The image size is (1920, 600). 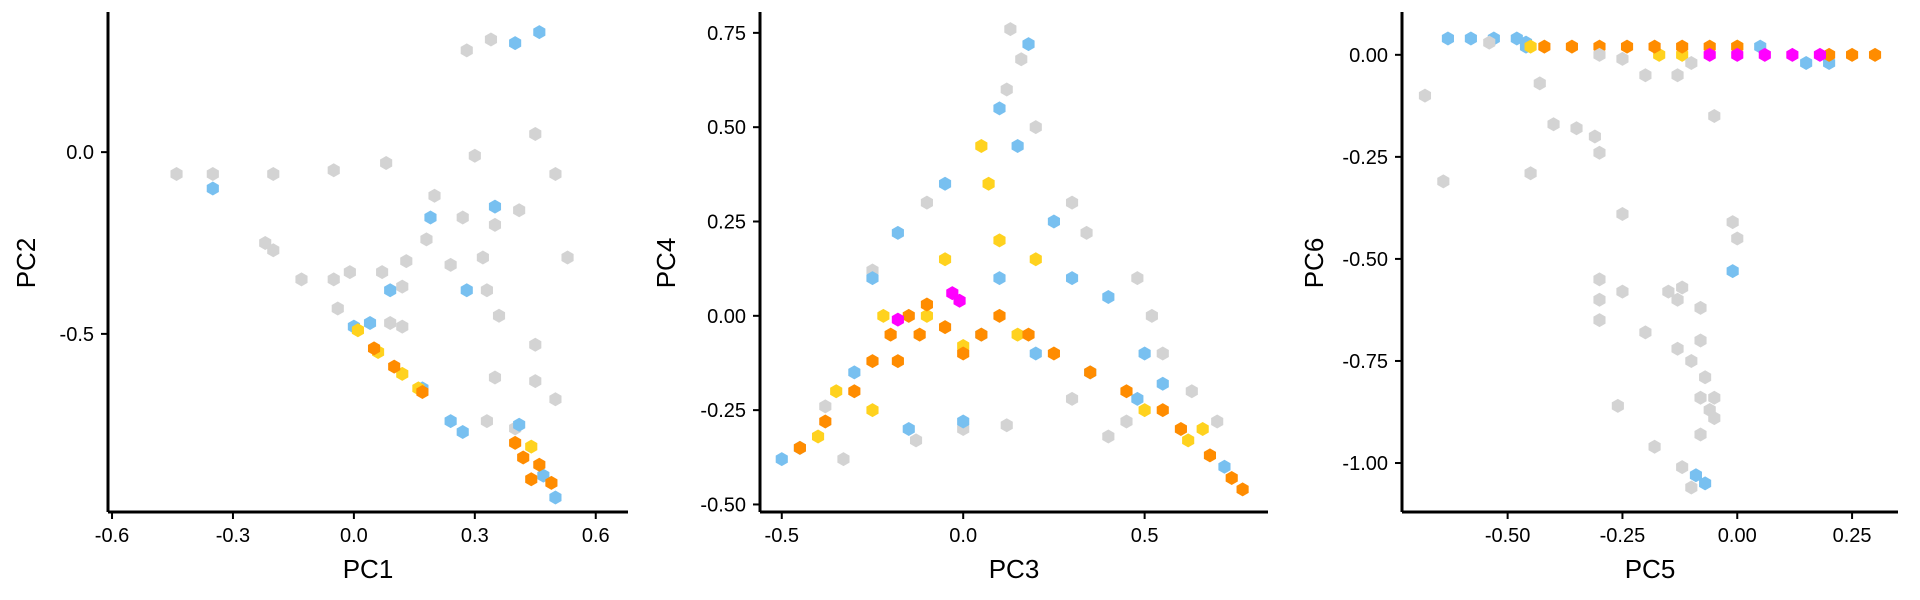 I want to click on y-tick-label: -0.50, so click(x=1365, y=260).